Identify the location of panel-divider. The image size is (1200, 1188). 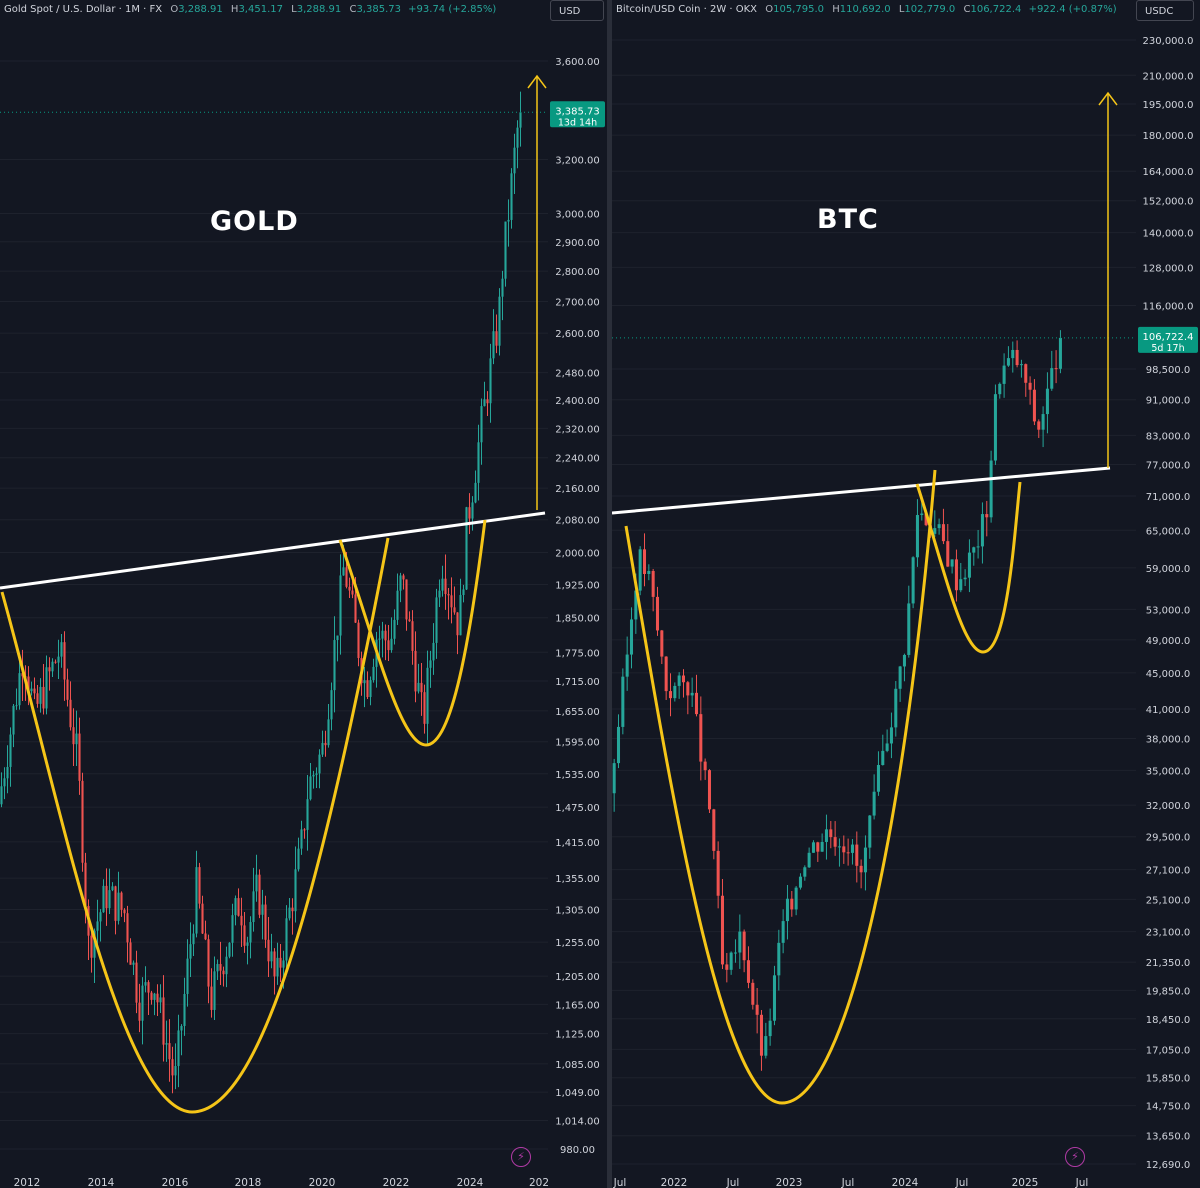
(609, 594).